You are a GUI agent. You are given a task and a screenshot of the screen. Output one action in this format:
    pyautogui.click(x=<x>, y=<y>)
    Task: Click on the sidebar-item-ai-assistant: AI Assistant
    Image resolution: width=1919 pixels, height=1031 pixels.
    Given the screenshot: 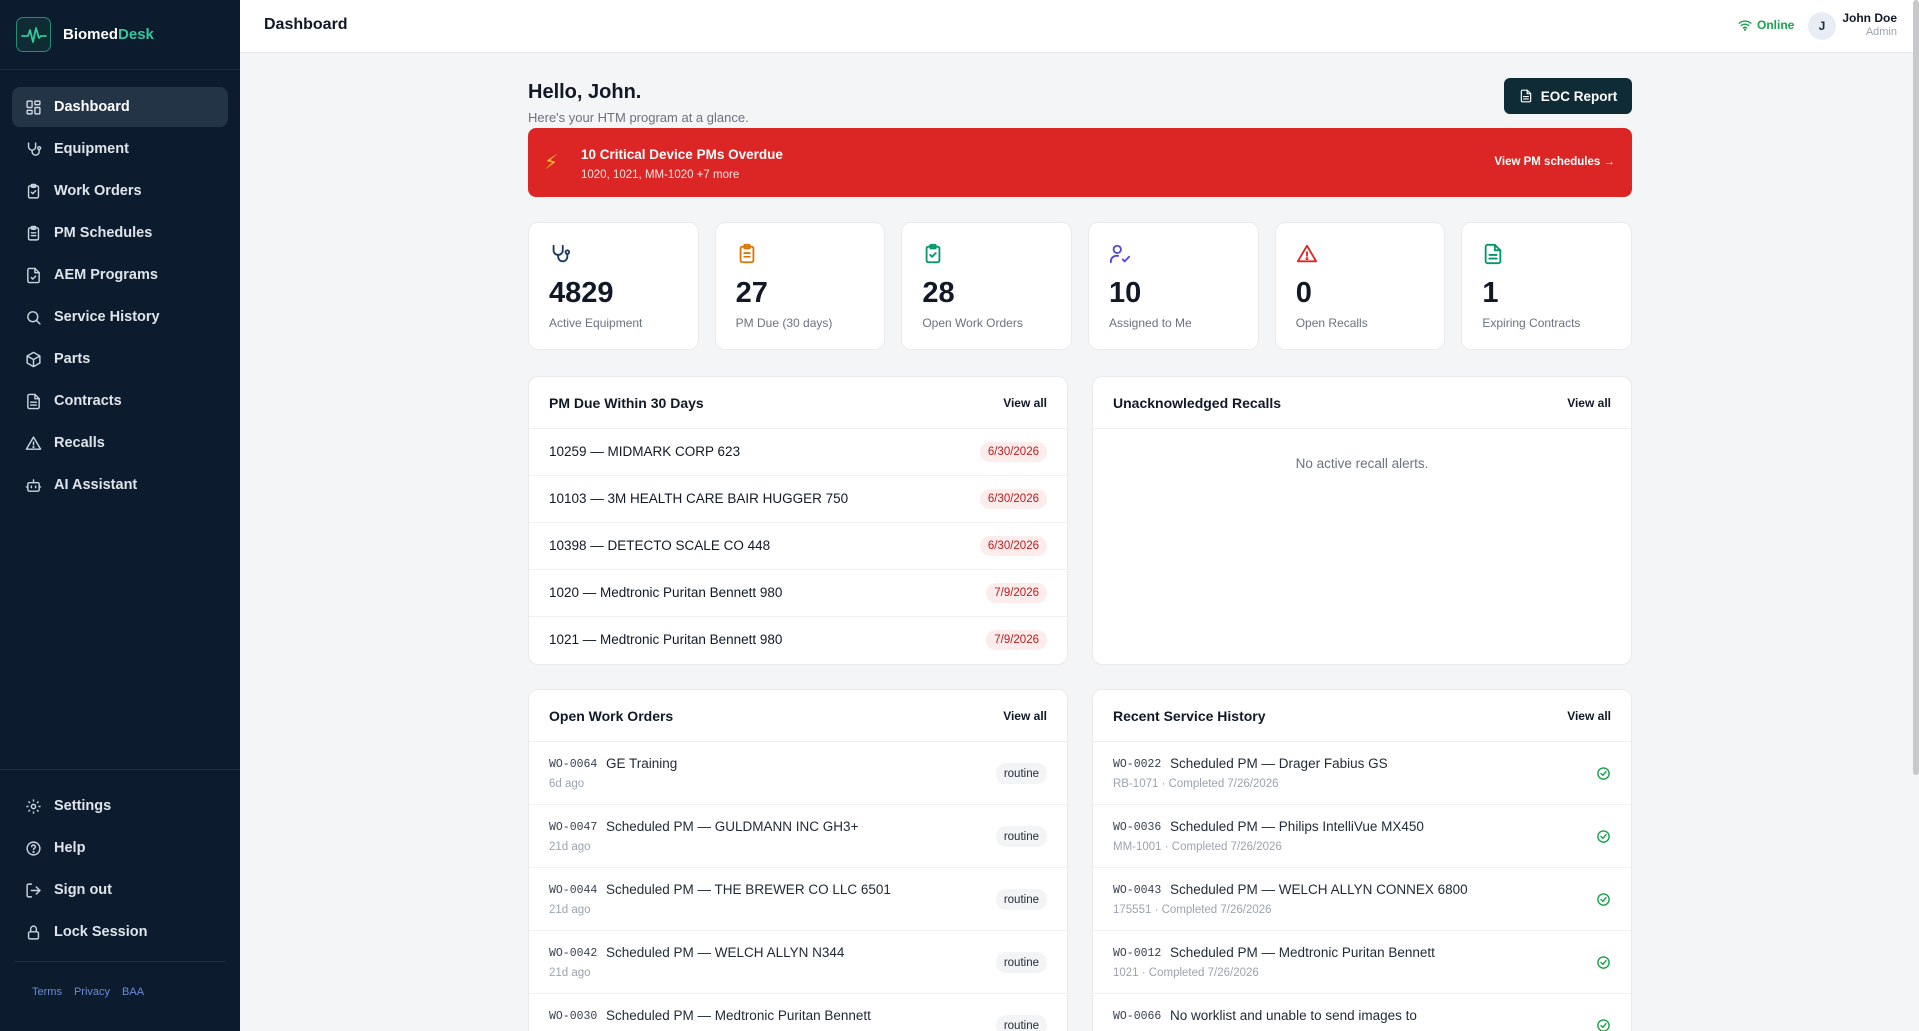 What is the action you would take?
    pyautogui.click(x=120, y=485)
    